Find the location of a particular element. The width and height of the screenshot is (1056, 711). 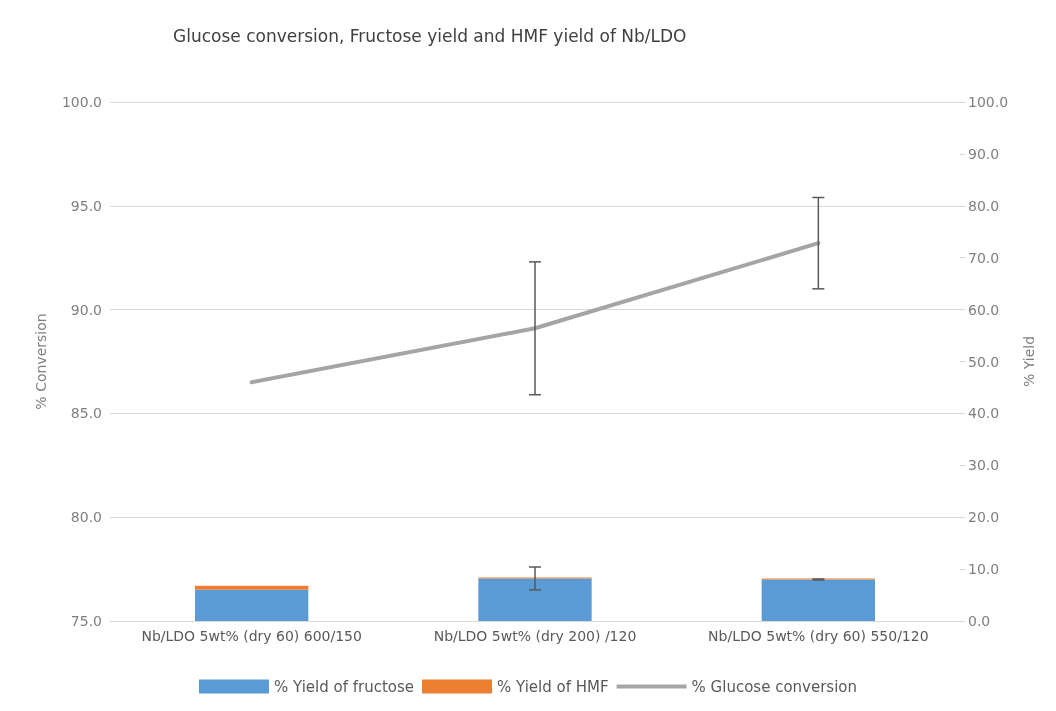

y-tick-label: 90.0 is located at coordinates (86, 309).